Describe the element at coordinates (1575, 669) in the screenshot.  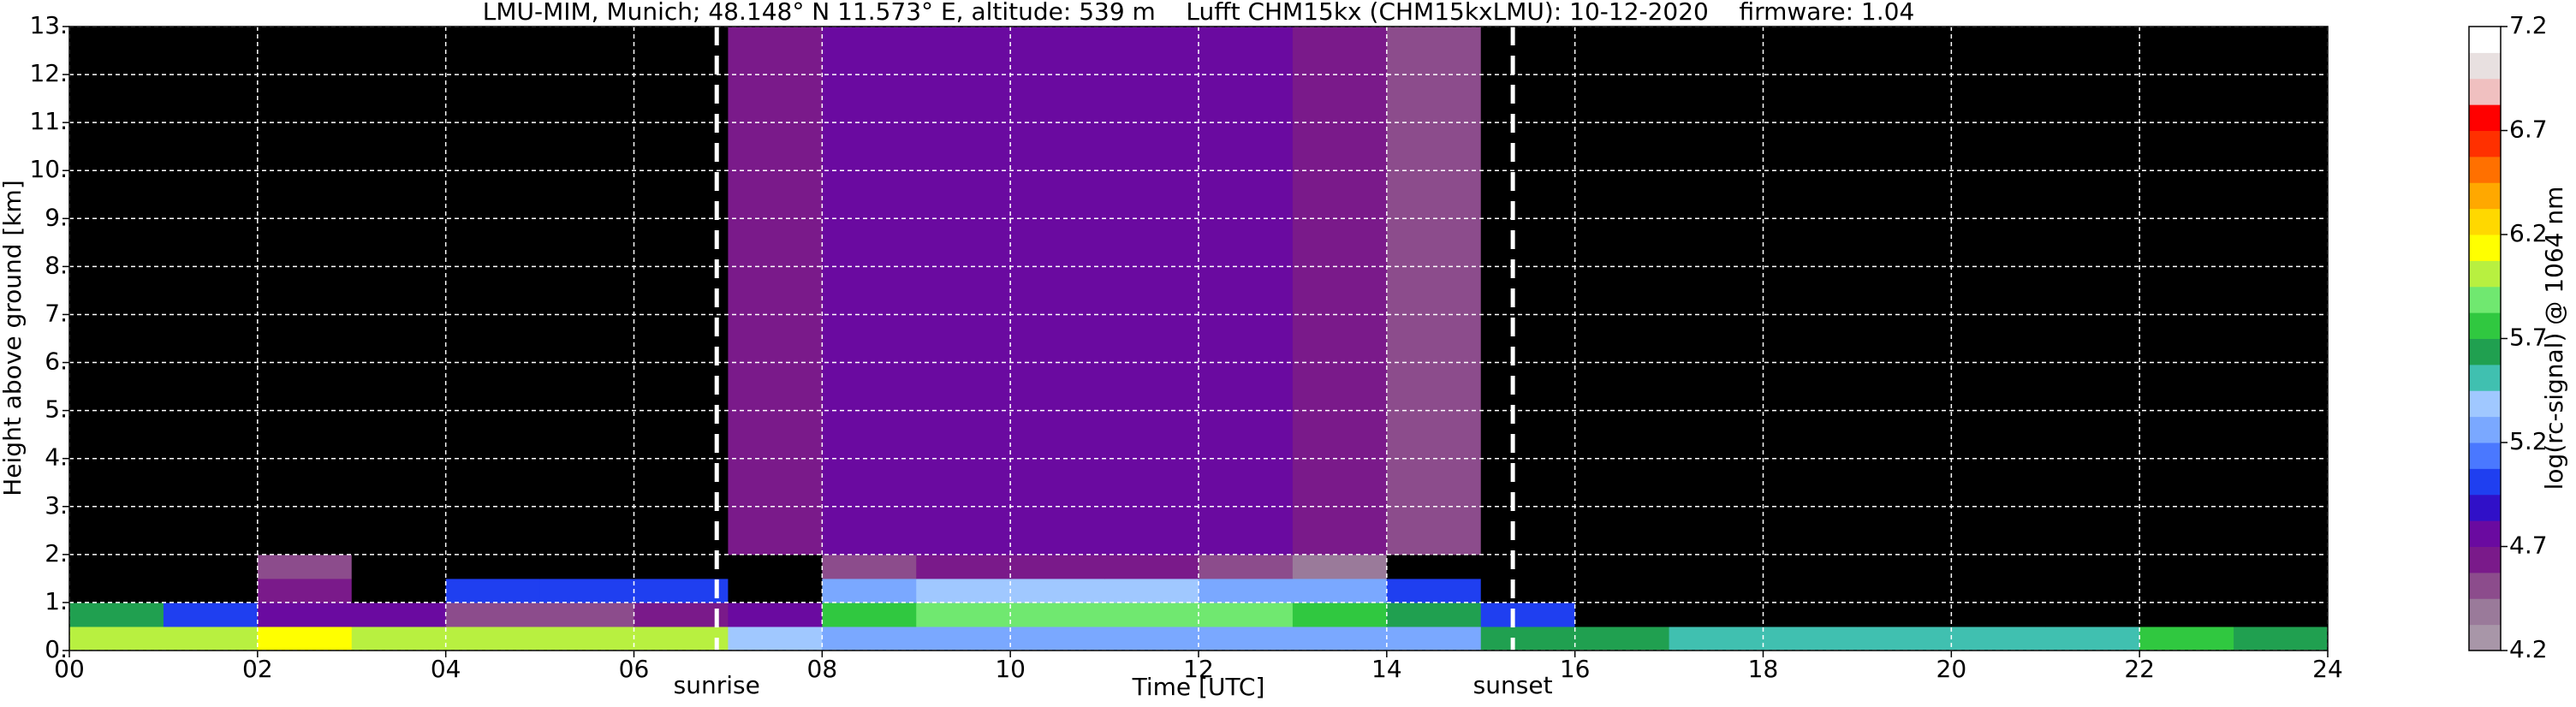
I see `x-tick-label: 16` at that location.